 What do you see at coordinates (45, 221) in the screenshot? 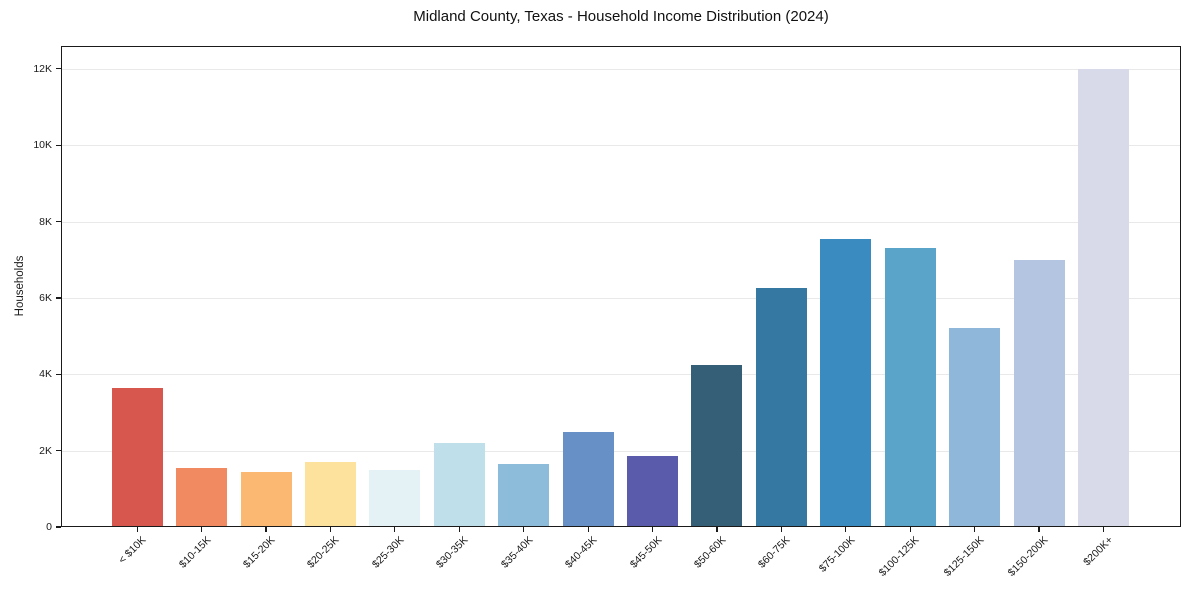
I see `y-tick-label: 8K` at bounding box center [45, 221].